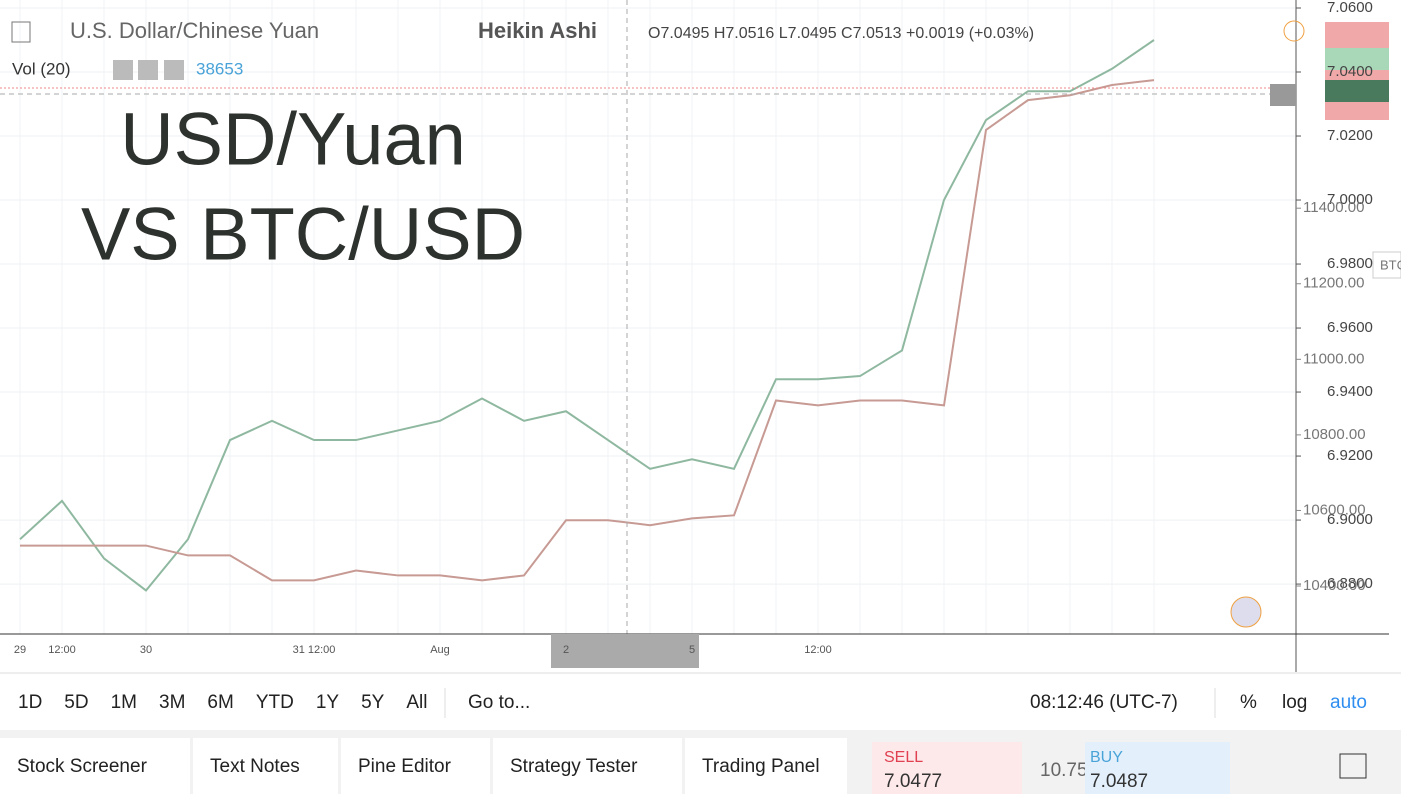 This screenshot has width=1401, height=799. What do you see at coordinates (275, 702) in the screenshot?
I see `range-button: YTD` at bounding box center [275, 702].